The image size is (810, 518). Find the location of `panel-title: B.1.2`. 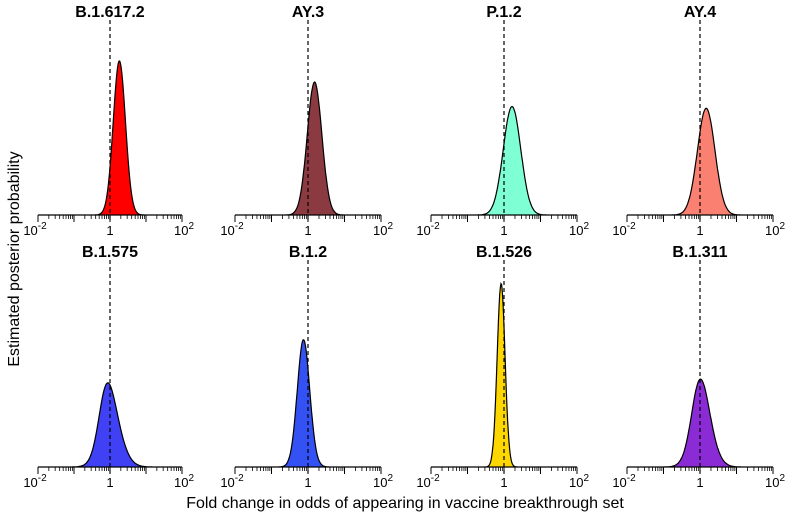

panel-title: B.1.2 is located at coordinates (308, 252).